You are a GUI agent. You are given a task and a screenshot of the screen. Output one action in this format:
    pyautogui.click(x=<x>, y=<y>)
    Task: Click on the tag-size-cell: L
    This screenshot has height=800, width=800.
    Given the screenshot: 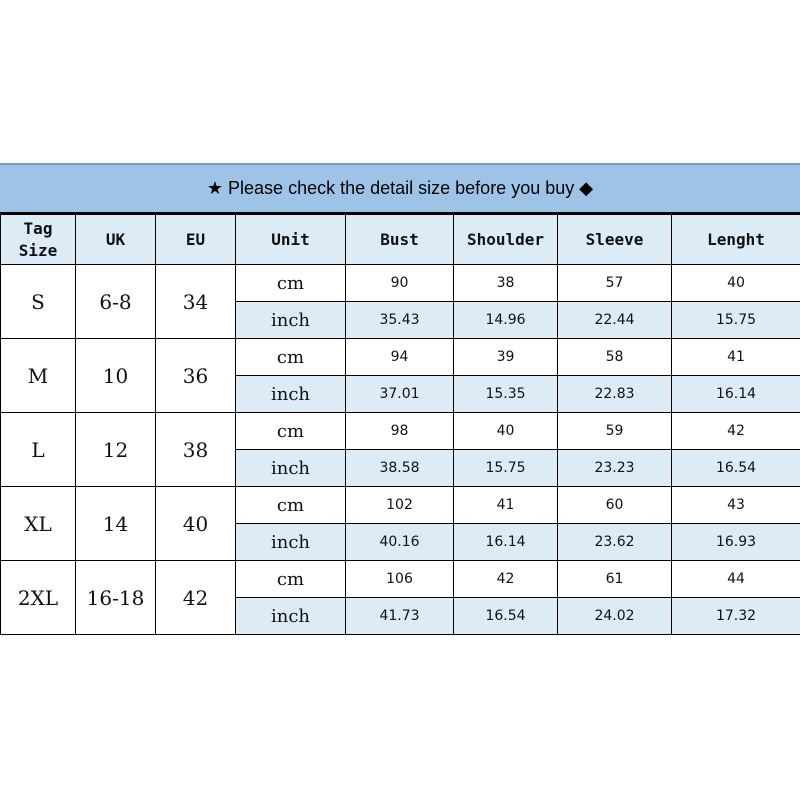 What is the action you would take?
    pyautogui.click(x=38, y=449)
    